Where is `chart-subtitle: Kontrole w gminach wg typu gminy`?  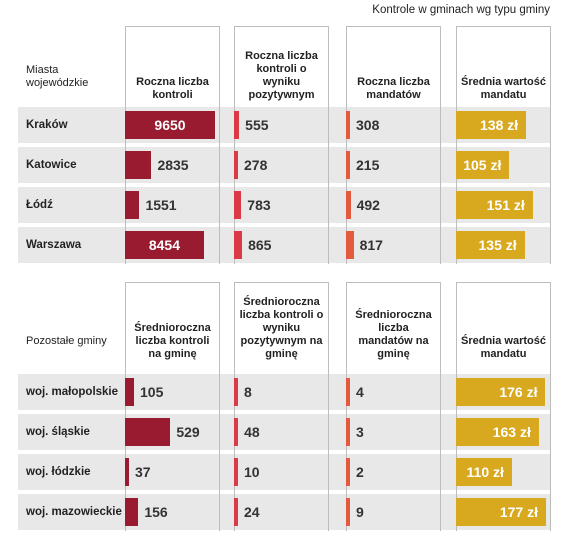
chart-subtitle: Kontrole w gminach wg typu gminy is located at coordinates (461, 10).